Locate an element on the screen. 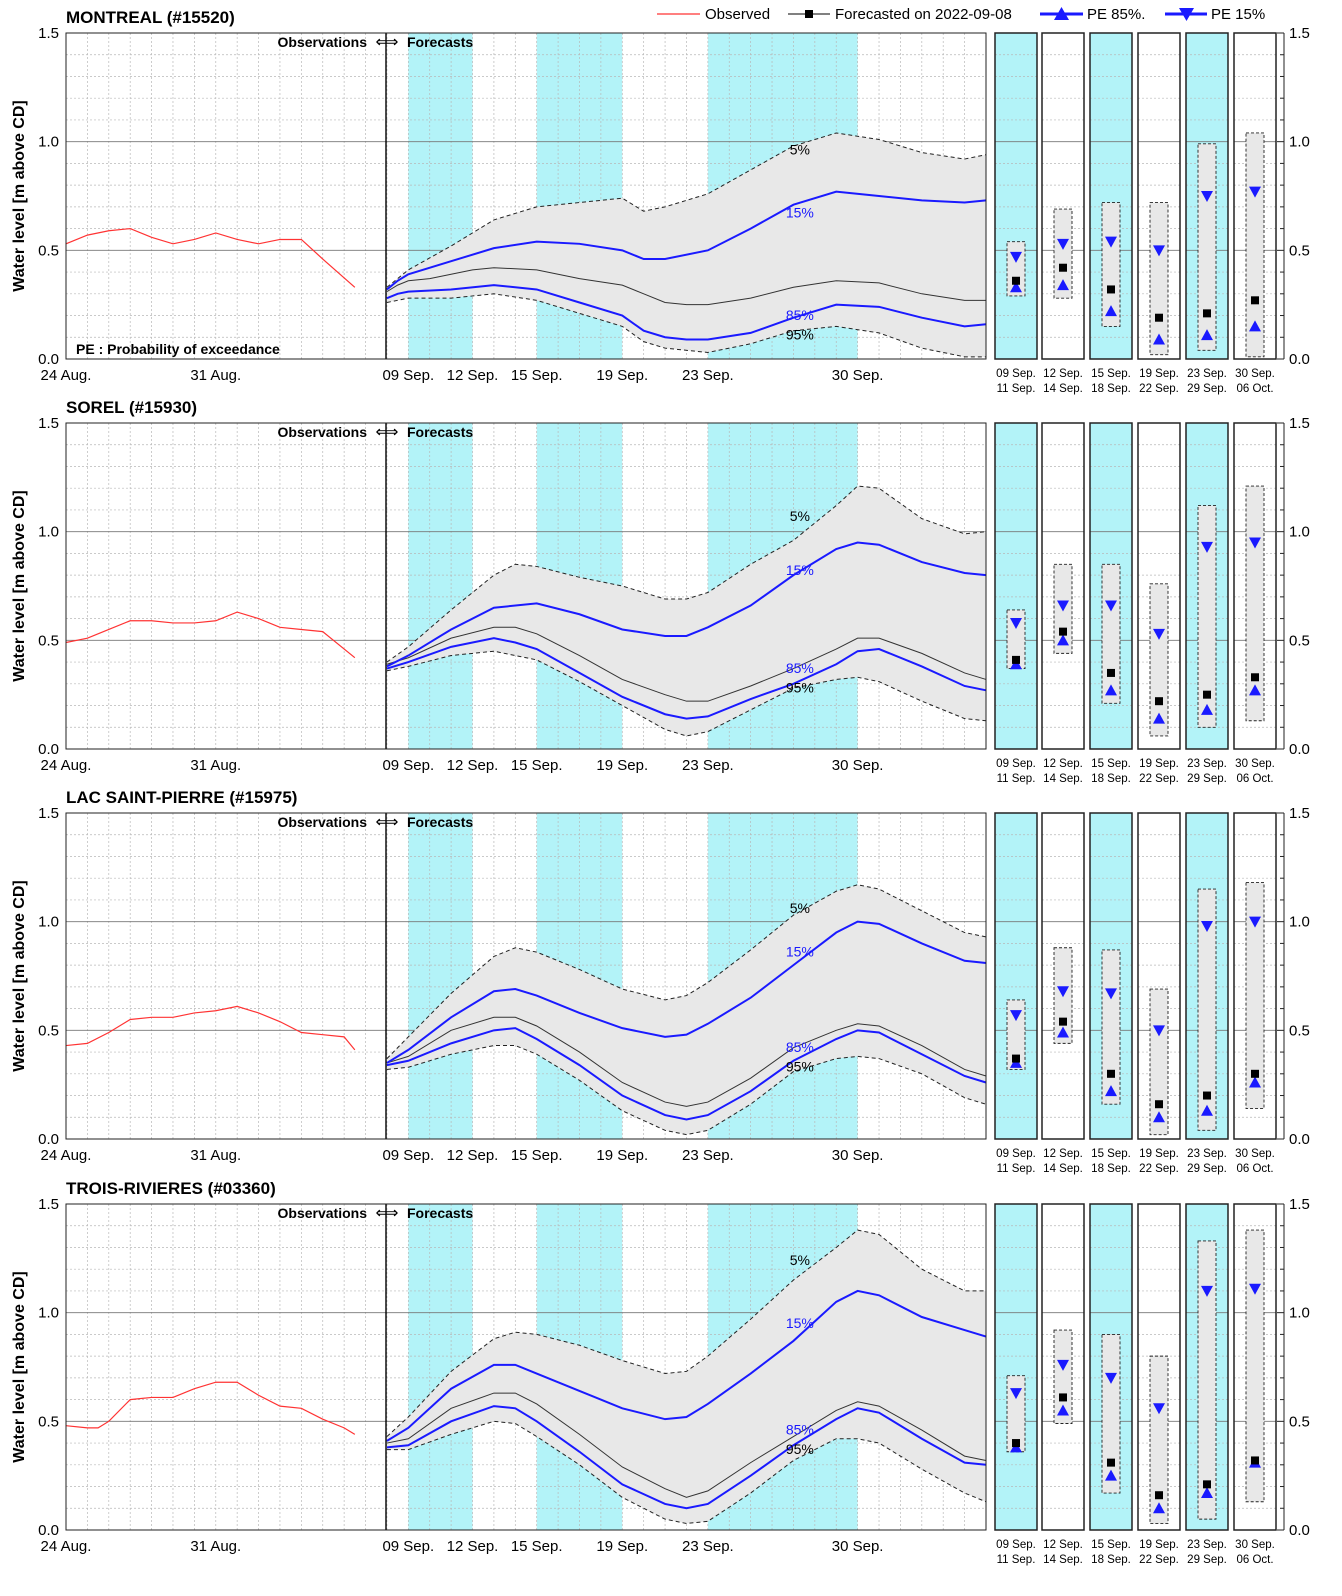 Image resolution: width=1342 pixels, height=1596 pixels. pe85-line is located at coordinates (686, 678).